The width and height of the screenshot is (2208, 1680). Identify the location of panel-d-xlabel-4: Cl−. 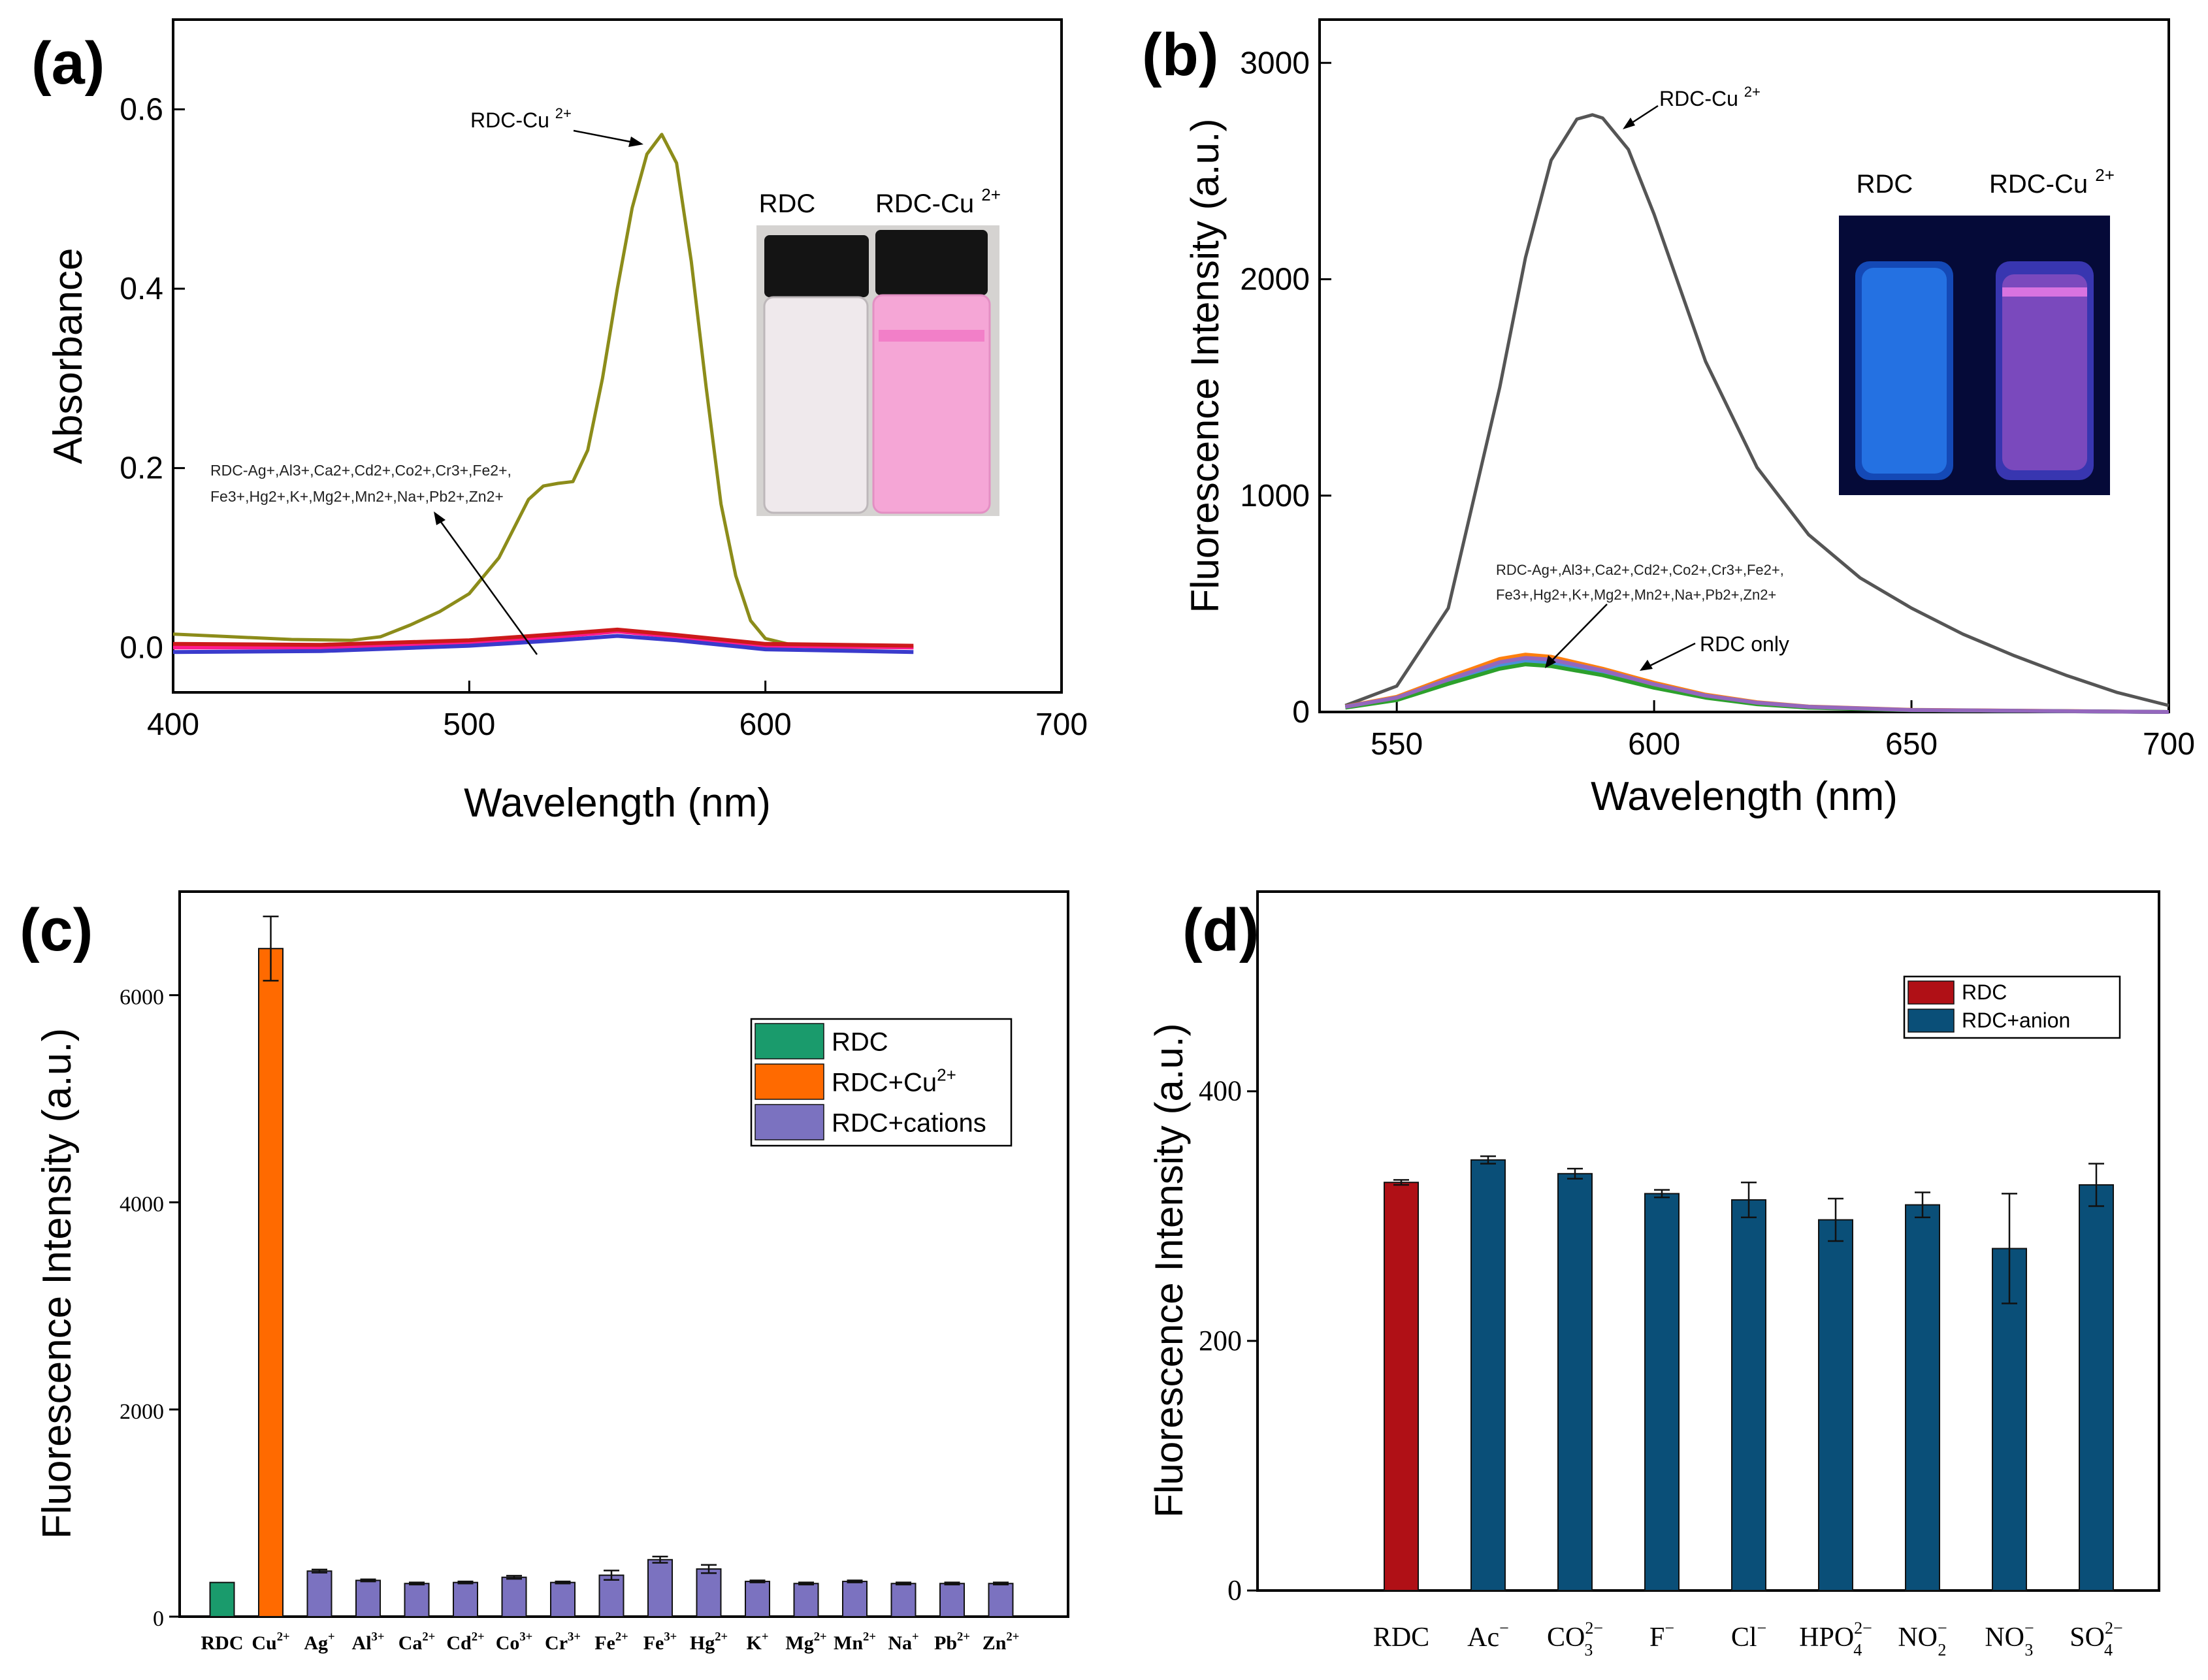
(1748, 1636).